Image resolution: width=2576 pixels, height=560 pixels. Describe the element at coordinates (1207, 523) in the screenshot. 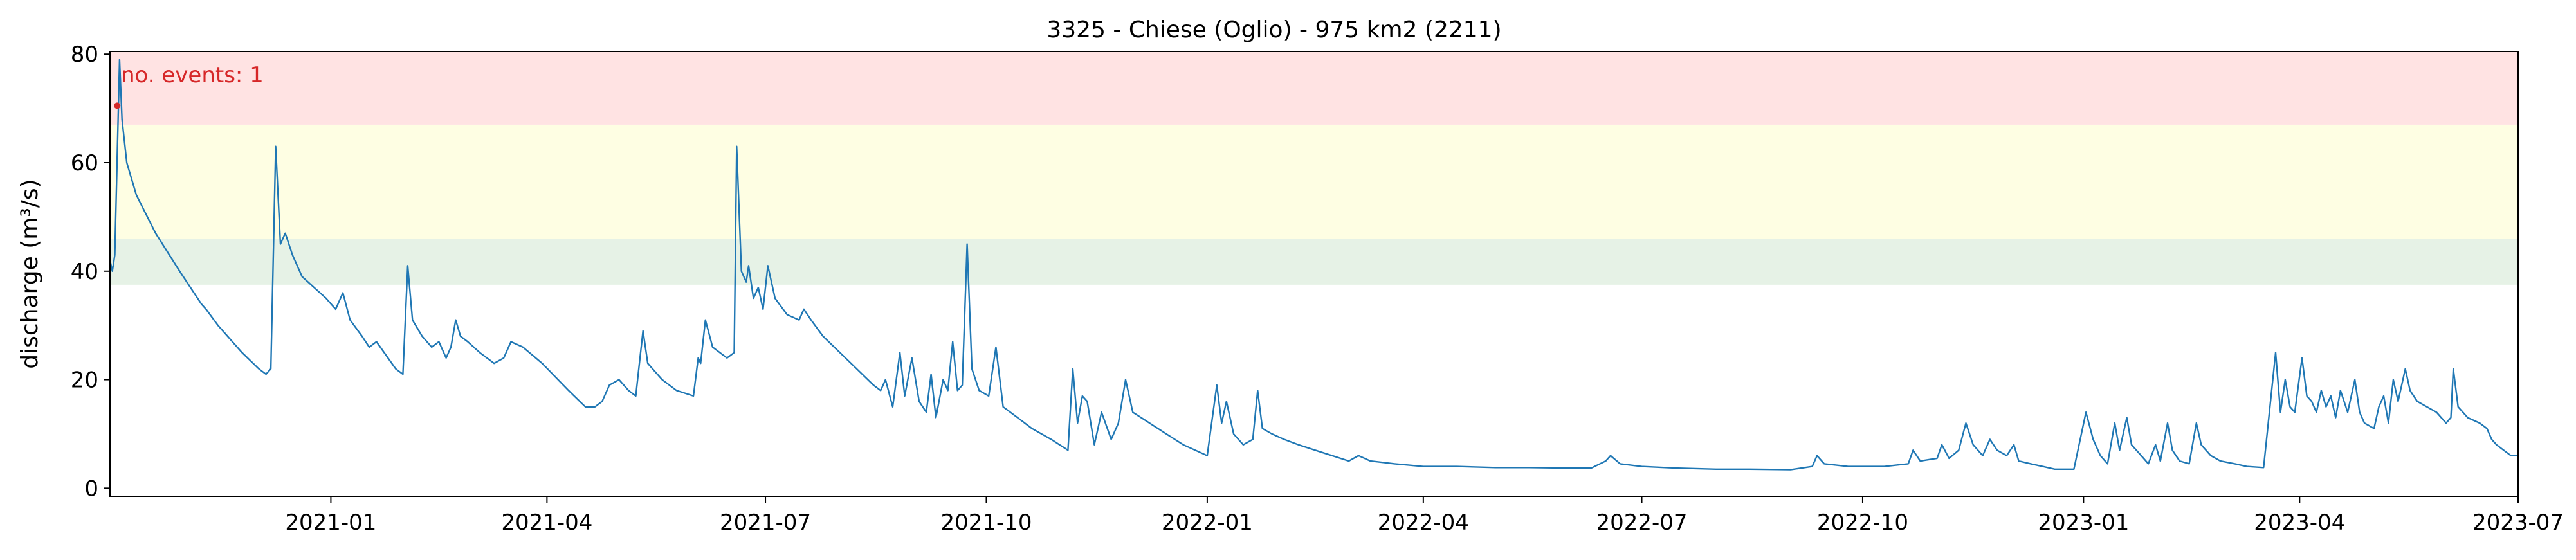

I see `x-tick-label: 2022-01` at that location.